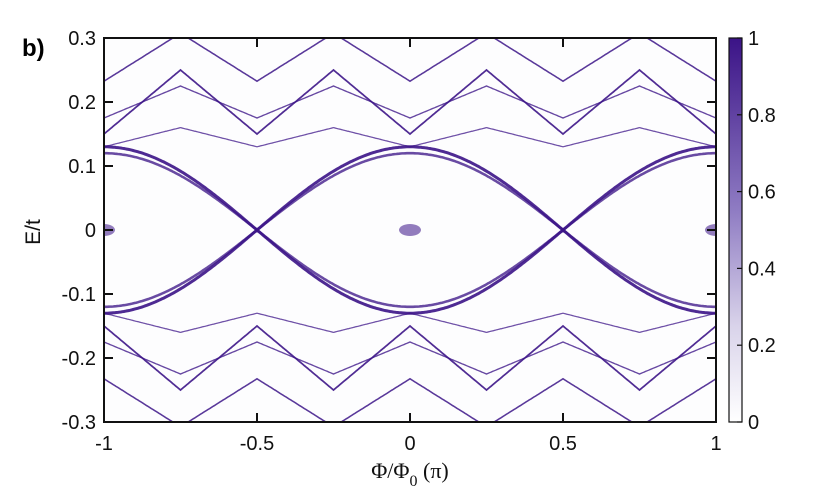  What do you see at coordinates (414, 481) in the screenshot?
I see `x-axis-label-subscript: 0` at bounding box center [414, 481].